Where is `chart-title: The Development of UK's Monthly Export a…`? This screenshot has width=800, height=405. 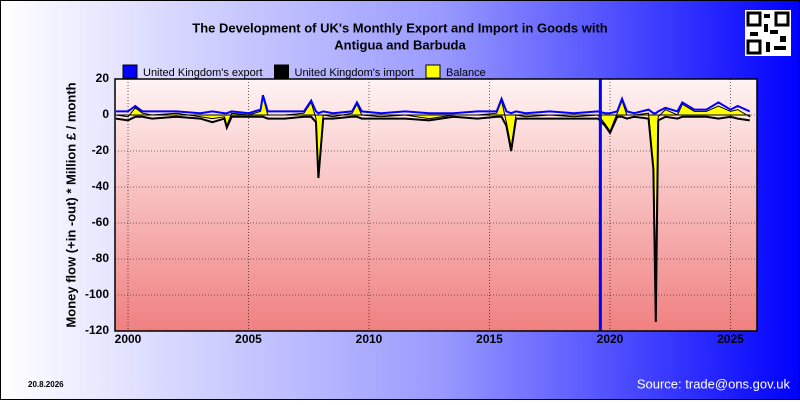
chart-title: The Development of UK's Monthly Export a… is located at coordinates (400, 27).